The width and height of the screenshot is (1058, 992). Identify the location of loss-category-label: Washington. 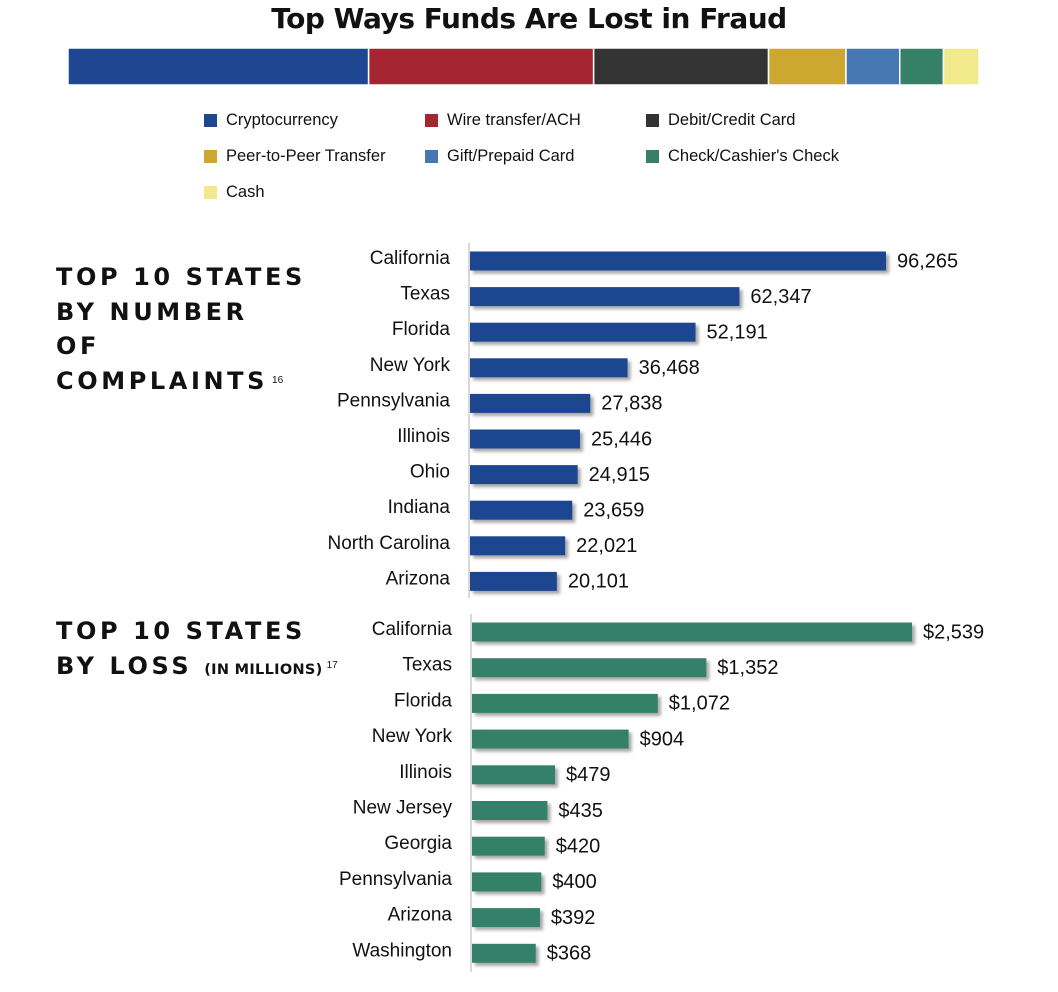
(402, 950).